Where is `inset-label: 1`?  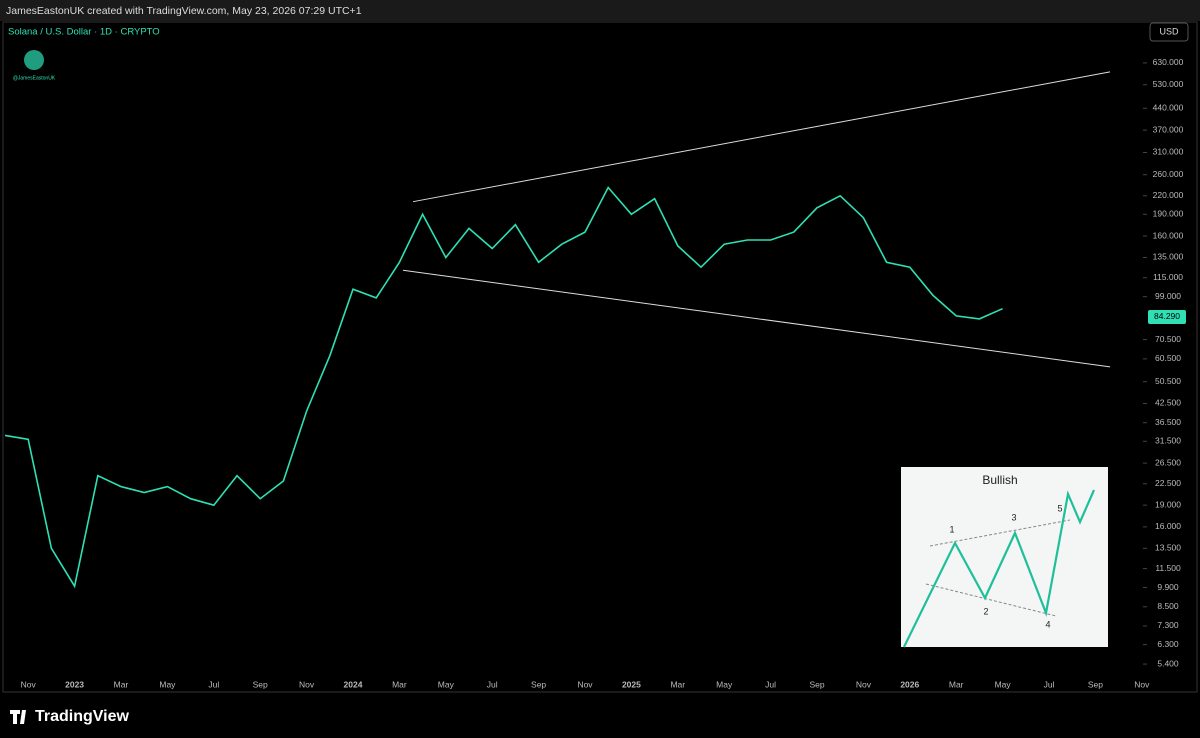 inset-label: 1 is located at coordinates (951, 529).